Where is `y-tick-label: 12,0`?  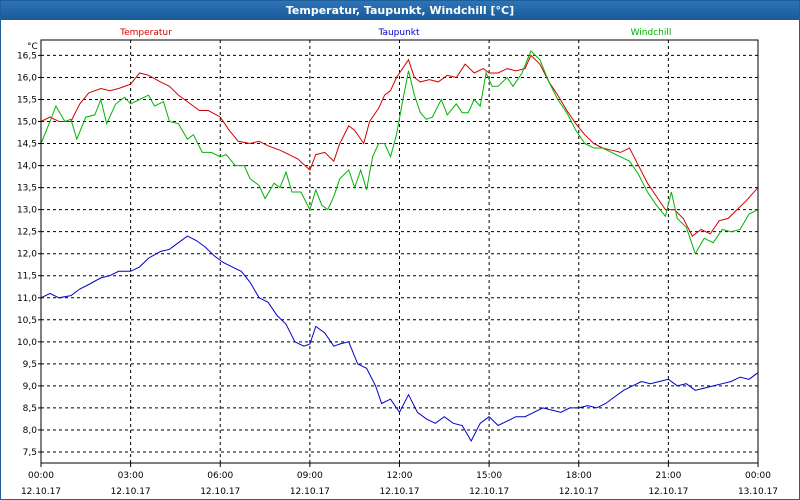 y-tick-label: 12,0 is located at coordinates (27, 255).